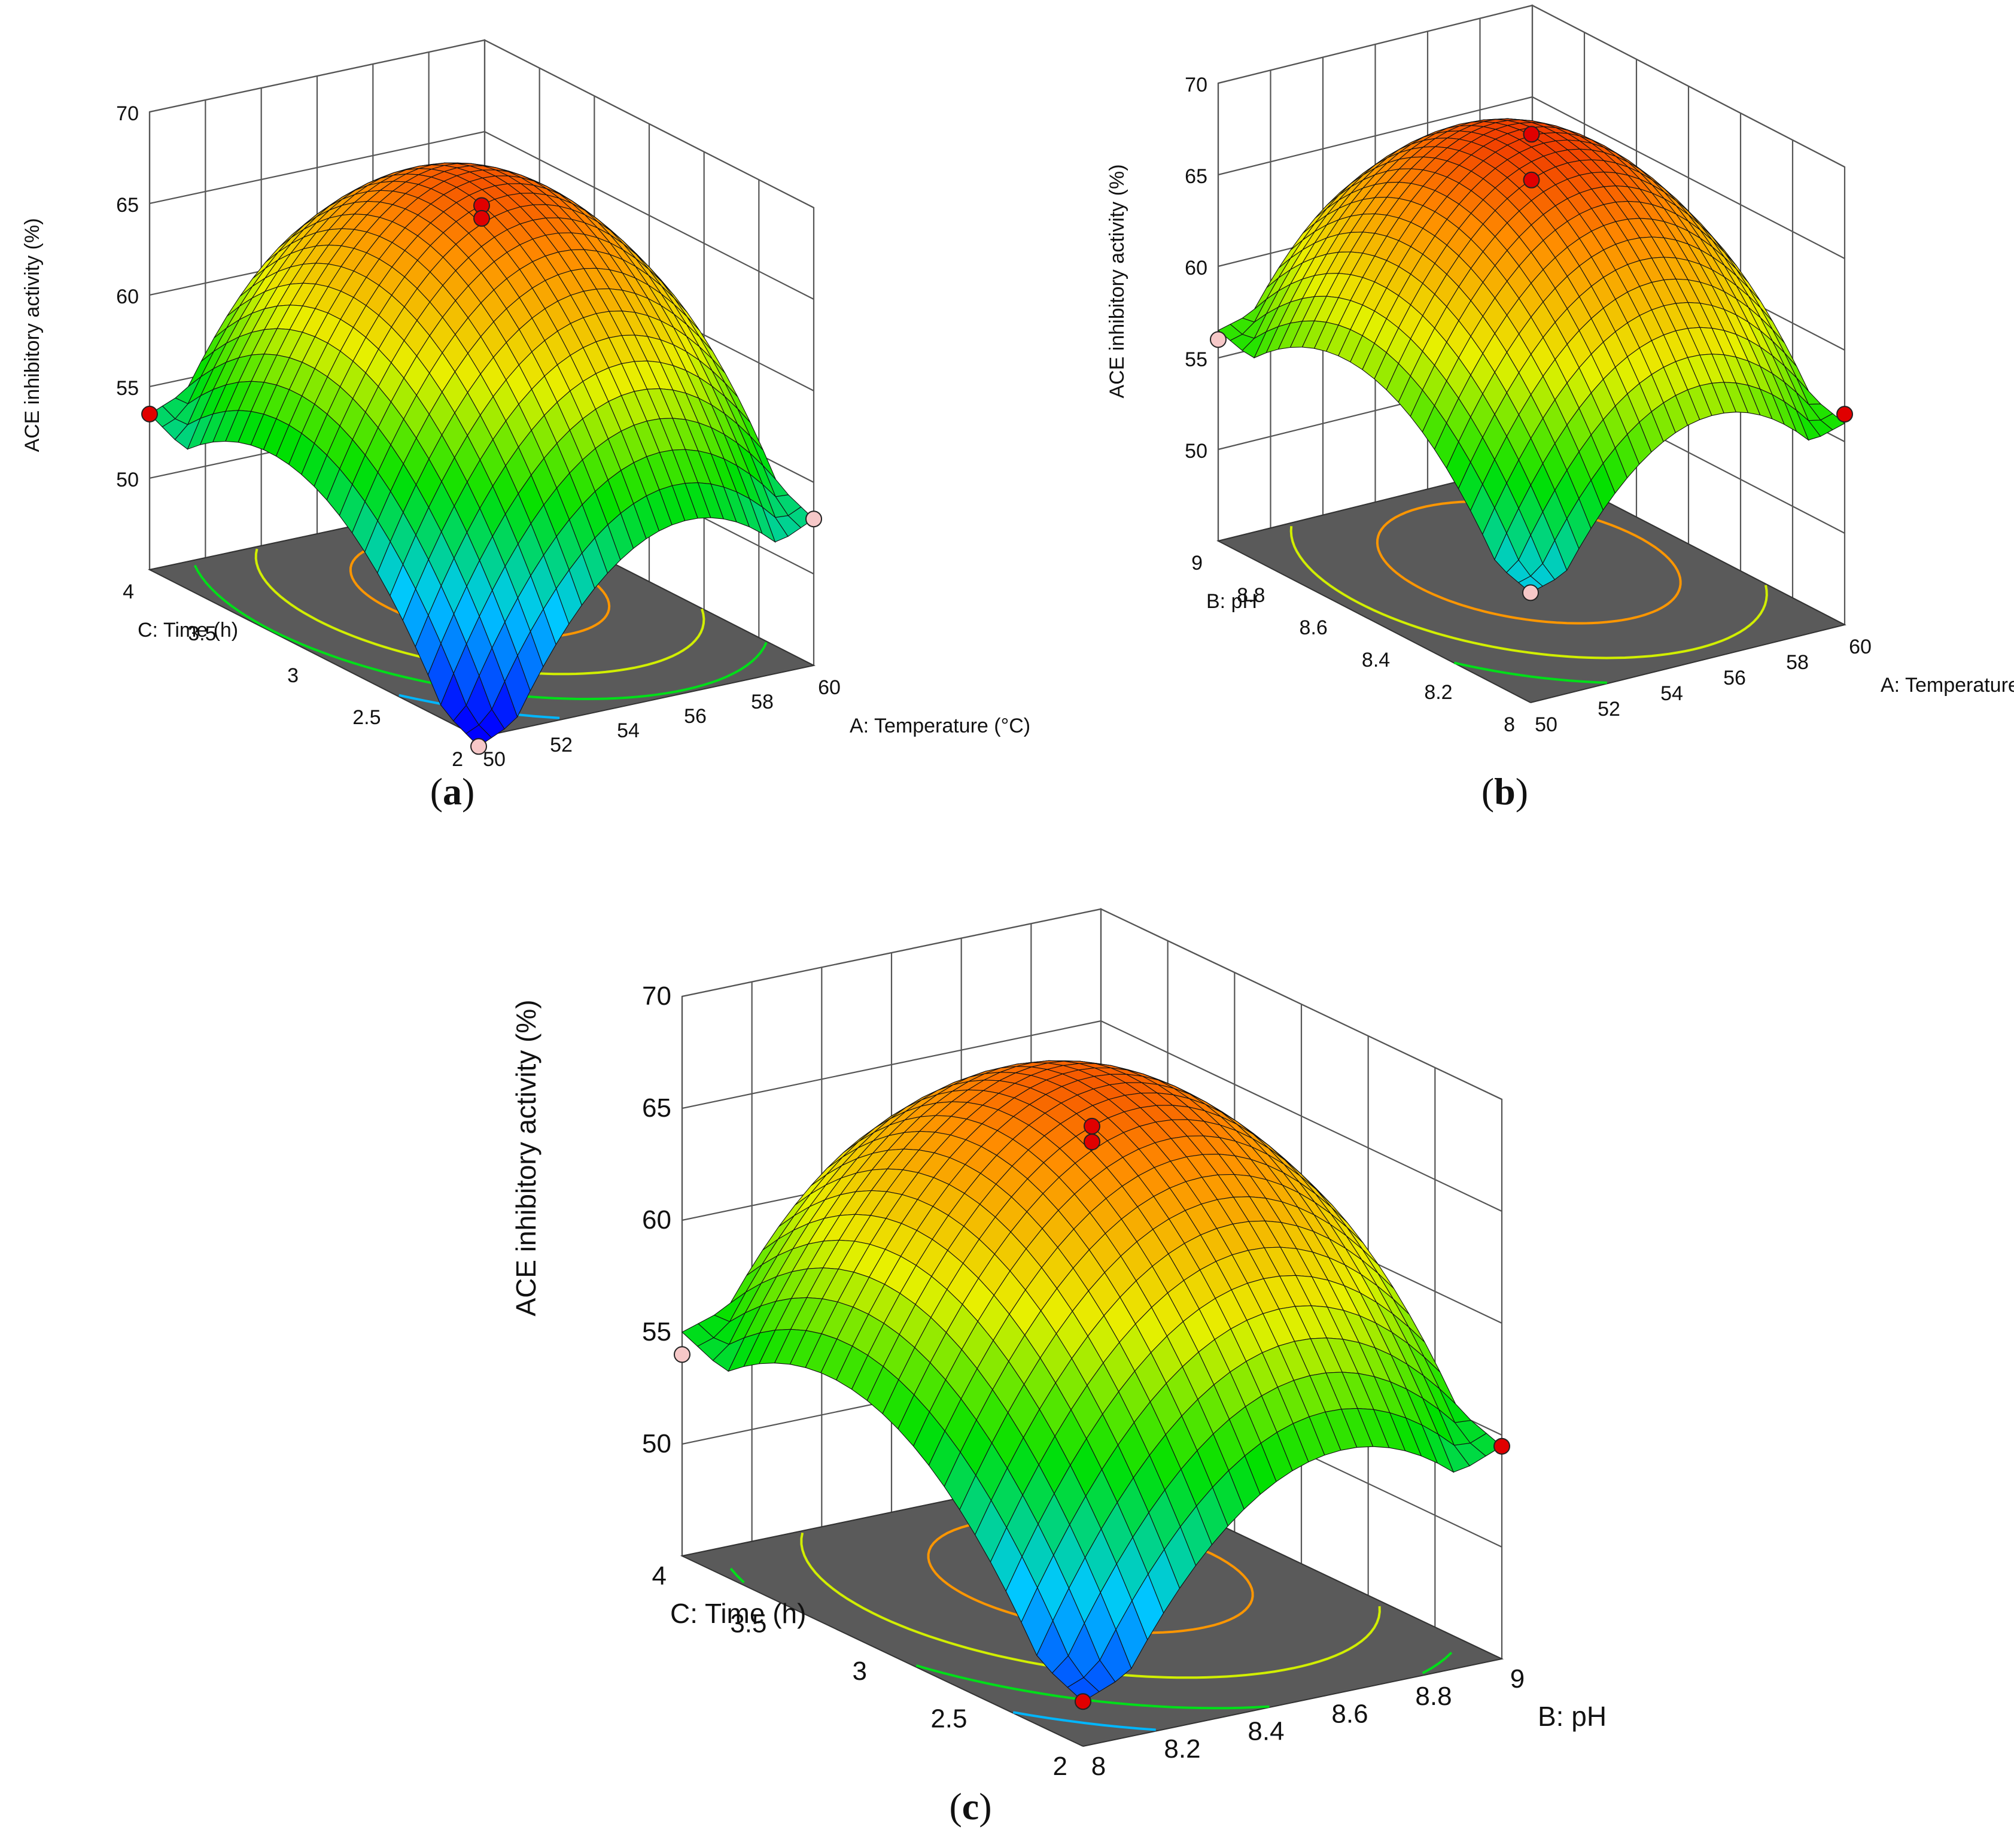  I want to click on y-tick-label: 8.2, so click(1438, 692).